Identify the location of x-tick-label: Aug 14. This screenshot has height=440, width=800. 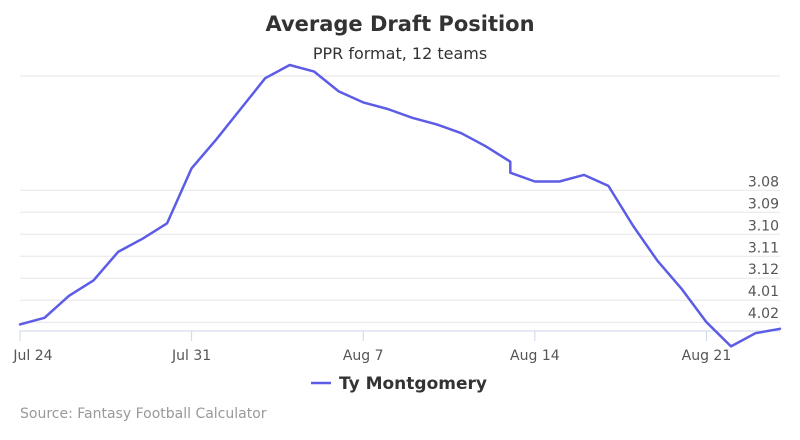
(535, 356).